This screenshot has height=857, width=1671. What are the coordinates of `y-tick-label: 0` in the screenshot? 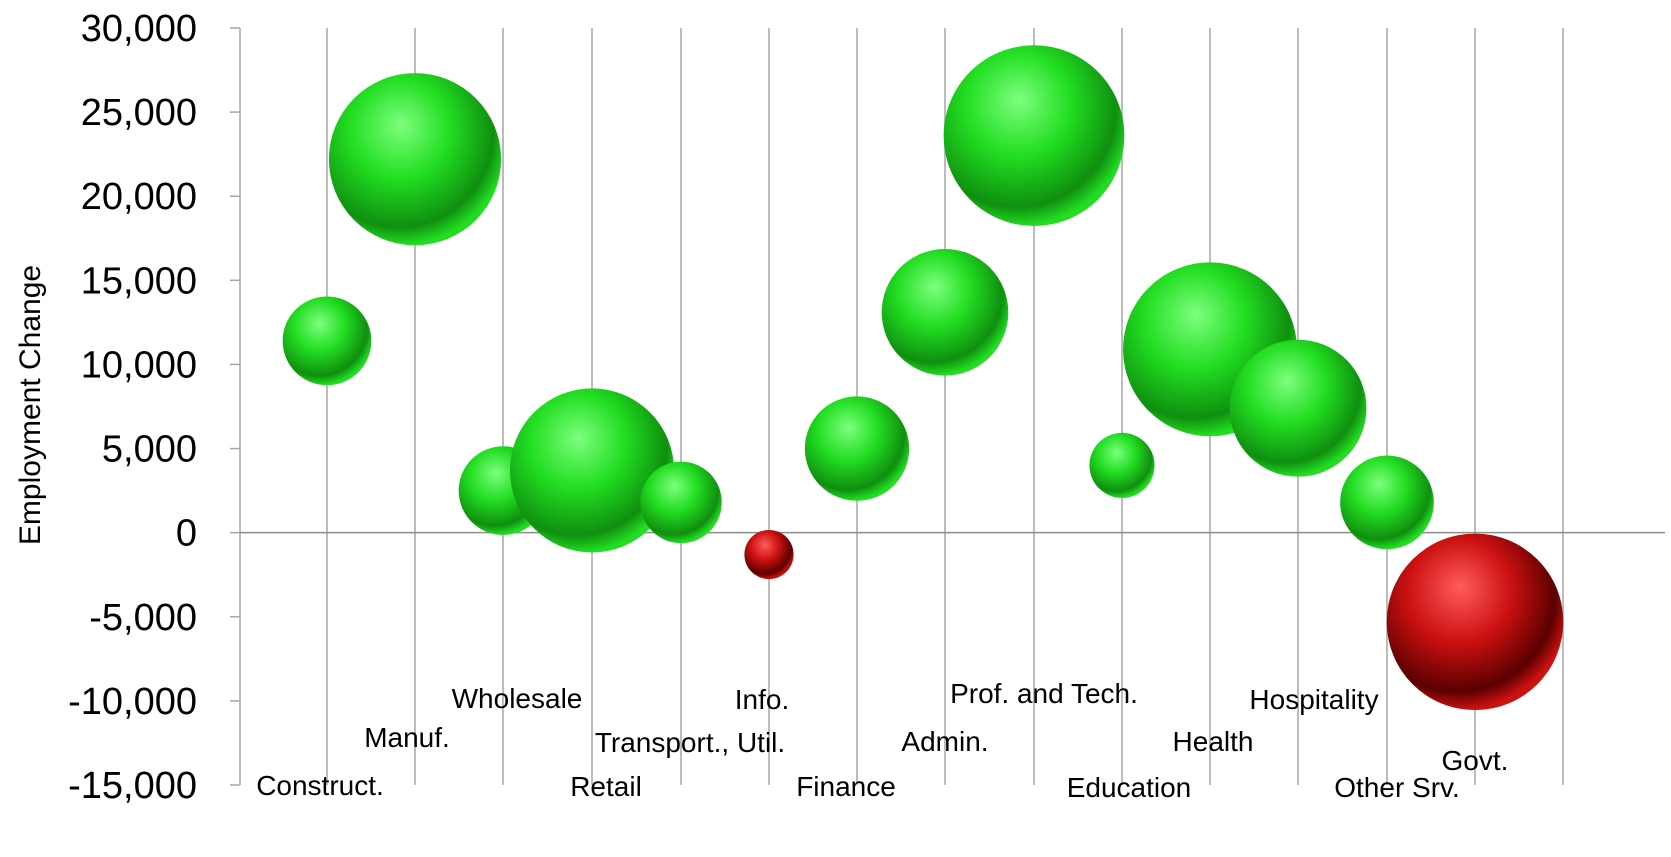 It's located at (186, 534).